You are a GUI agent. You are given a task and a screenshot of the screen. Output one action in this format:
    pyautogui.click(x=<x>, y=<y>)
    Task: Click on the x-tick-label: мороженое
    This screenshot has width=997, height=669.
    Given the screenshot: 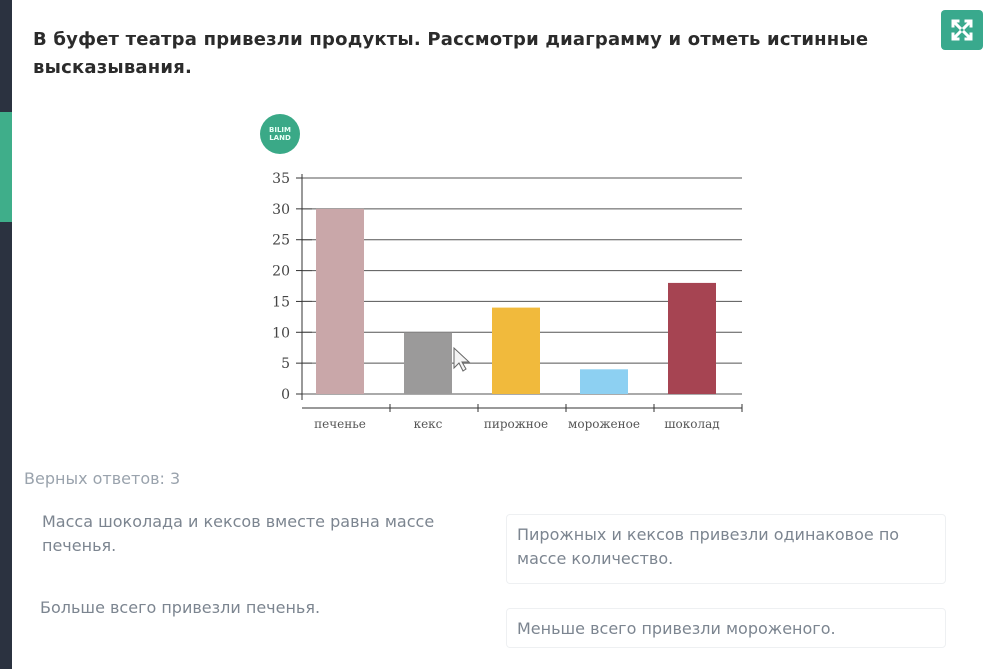 What is the action you would take?
    pyautogui.click(x=604, y=424)
    